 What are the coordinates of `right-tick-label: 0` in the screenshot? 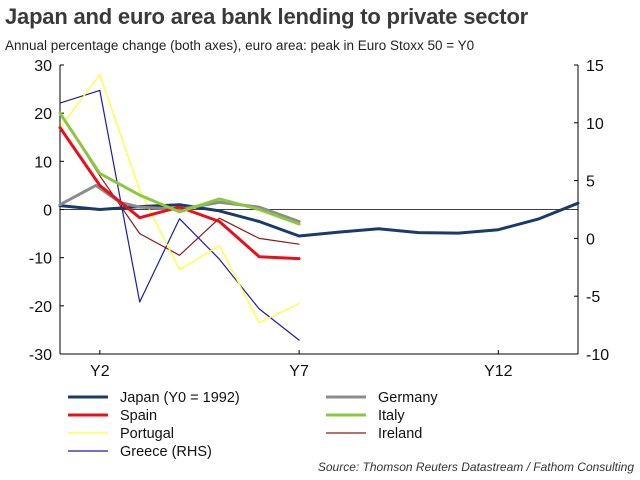 It's located at (590, 239).